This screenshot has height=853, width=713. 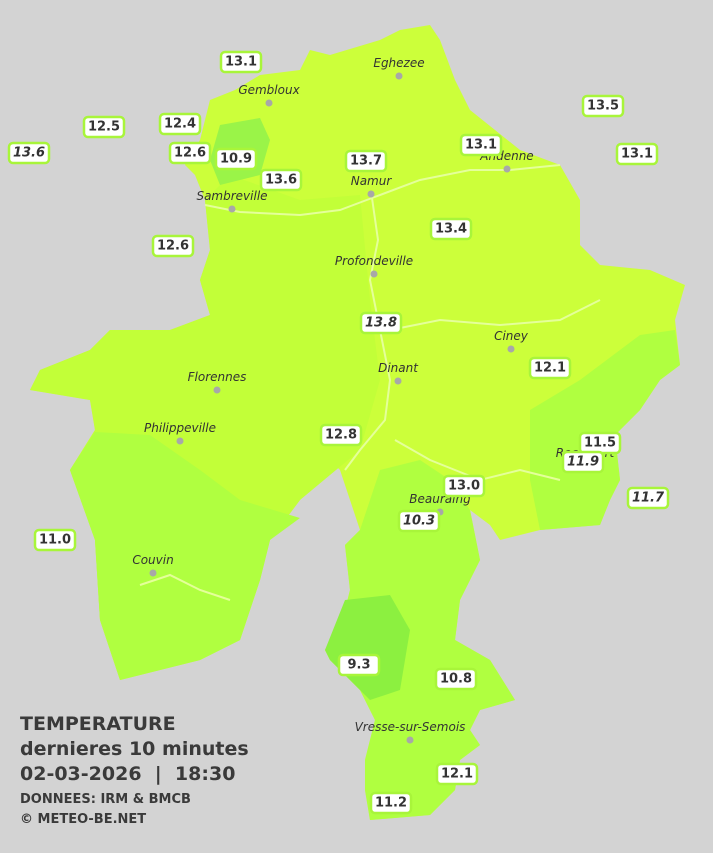 I want to click on temp-label: 13.5, so click(x=603, y=106).